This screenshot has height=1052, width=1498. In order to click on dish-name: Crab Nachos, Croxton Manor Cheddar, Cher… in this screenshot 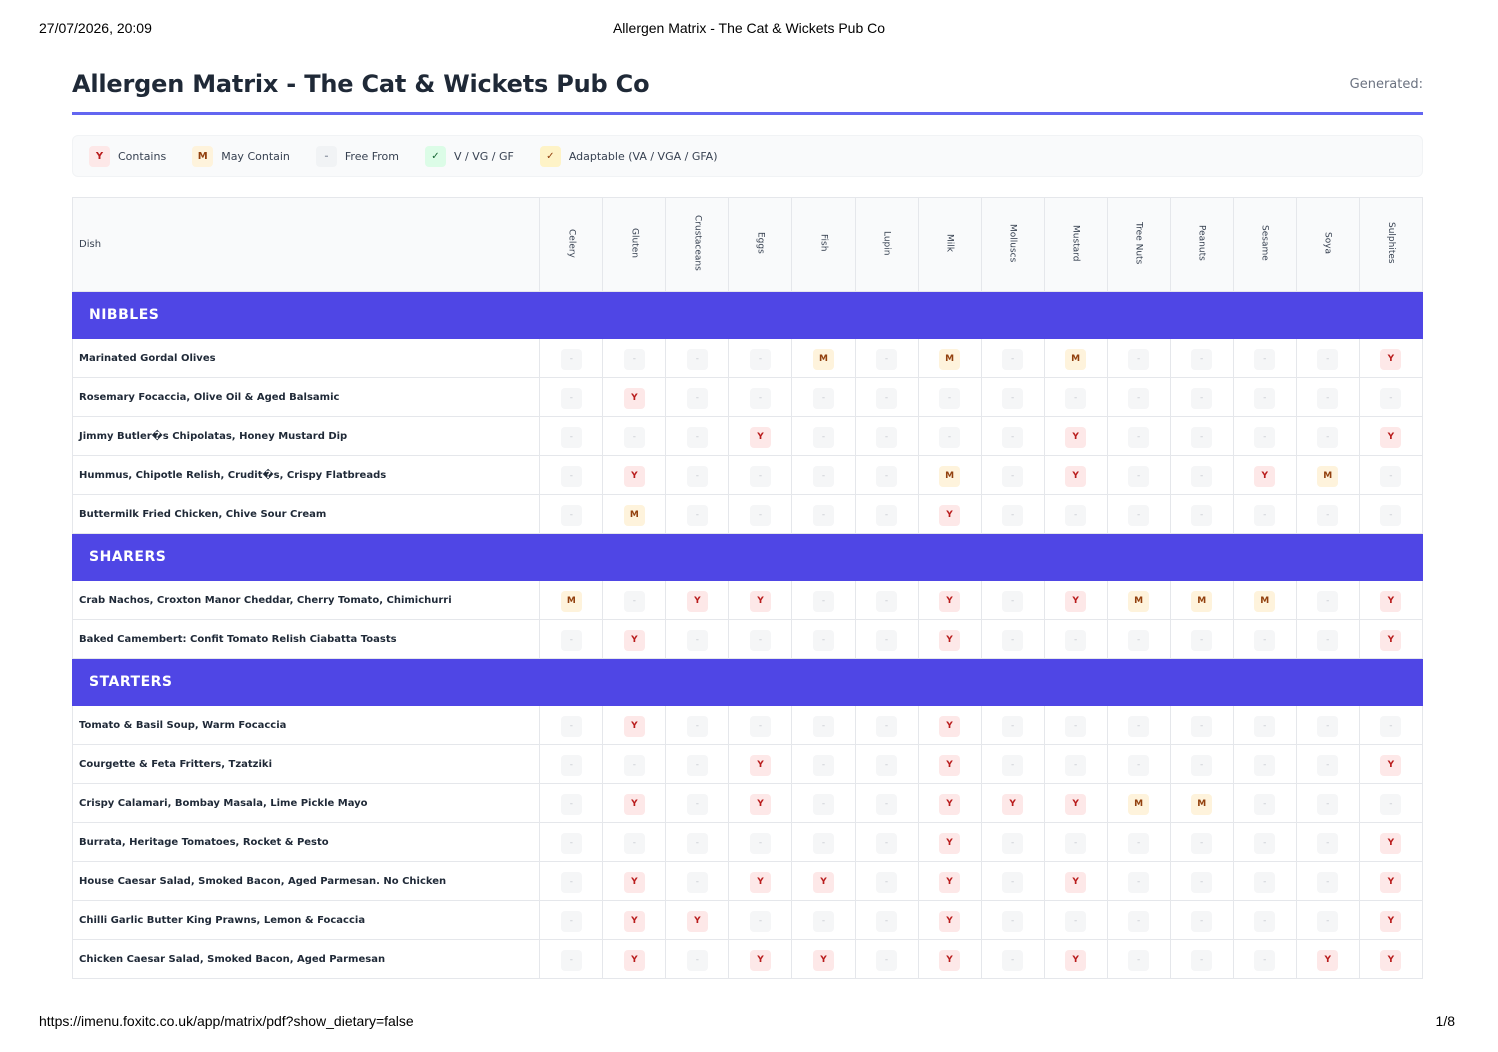, I will do `click(306, 600)`.